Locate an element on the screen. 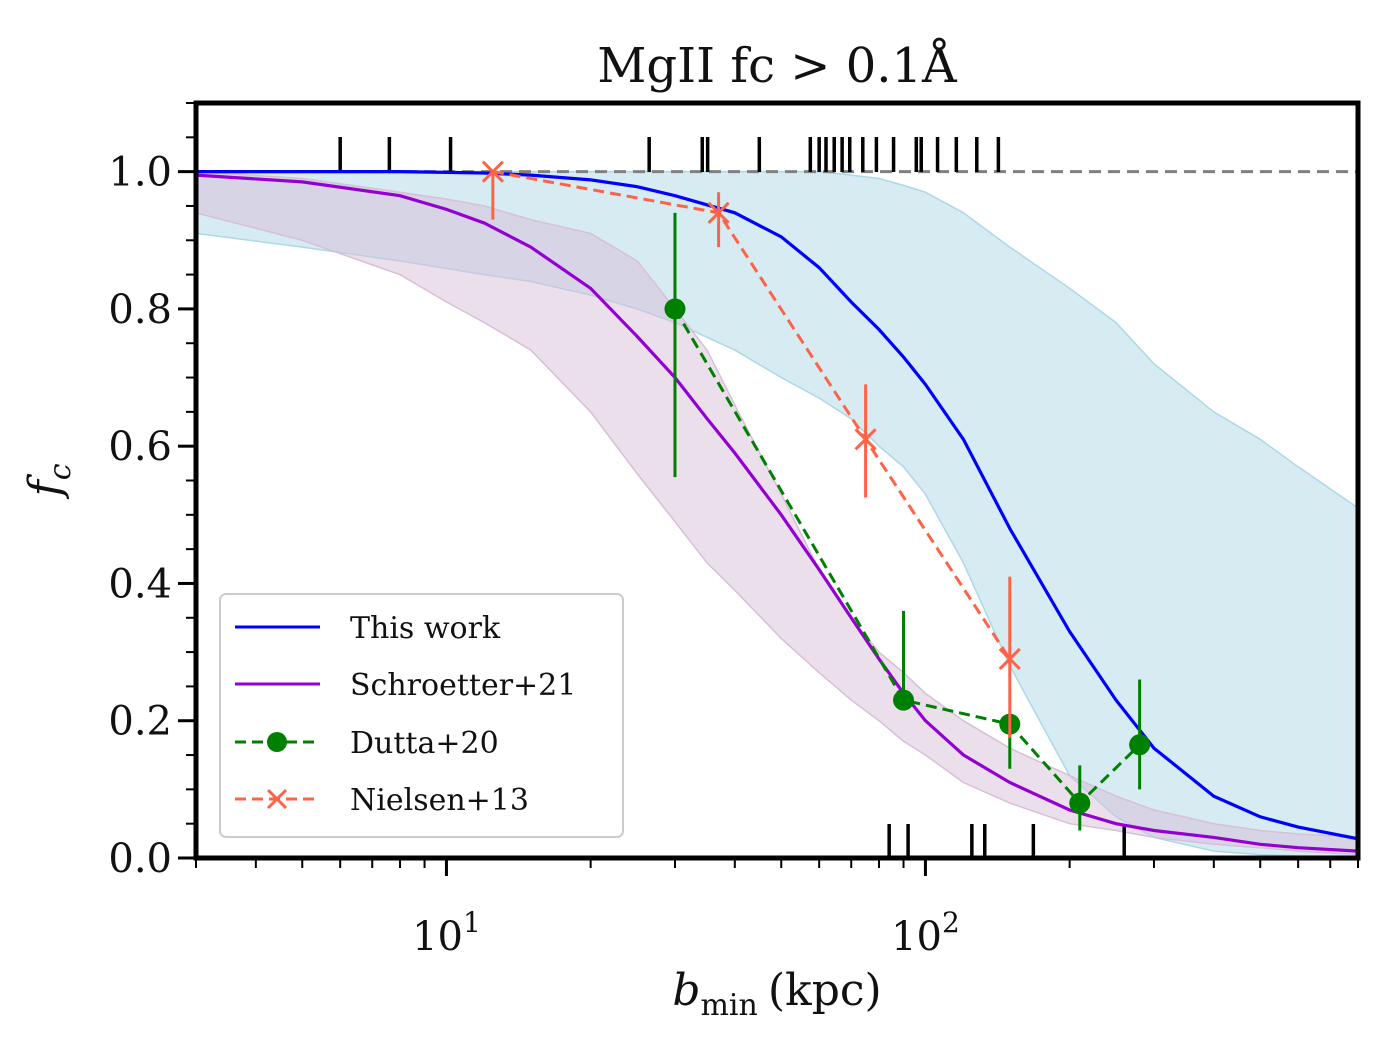 The image size is (1384, 1042). x-axis-ticks: 10¹ 10² is located at coordinates (777, 910).